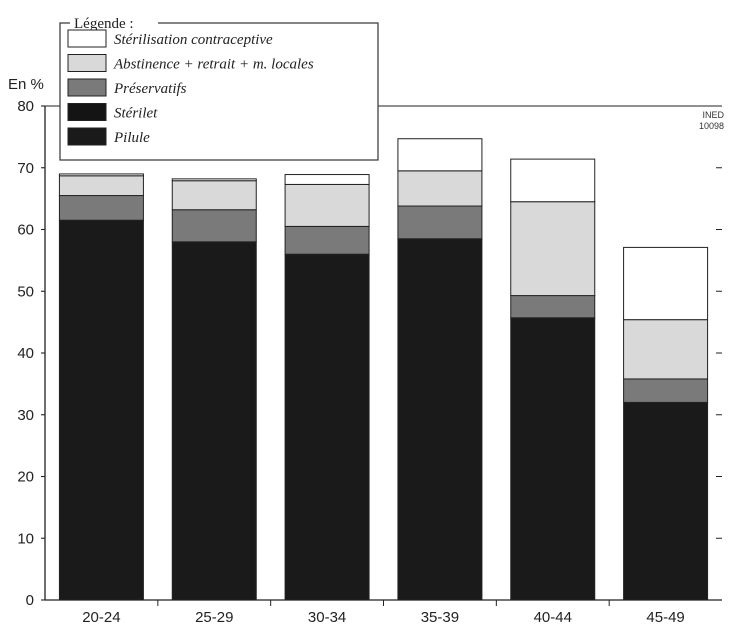 The width and height of the screenshot is (740, 626). I want to click on legend-title: Légende :, so click(104, 24).